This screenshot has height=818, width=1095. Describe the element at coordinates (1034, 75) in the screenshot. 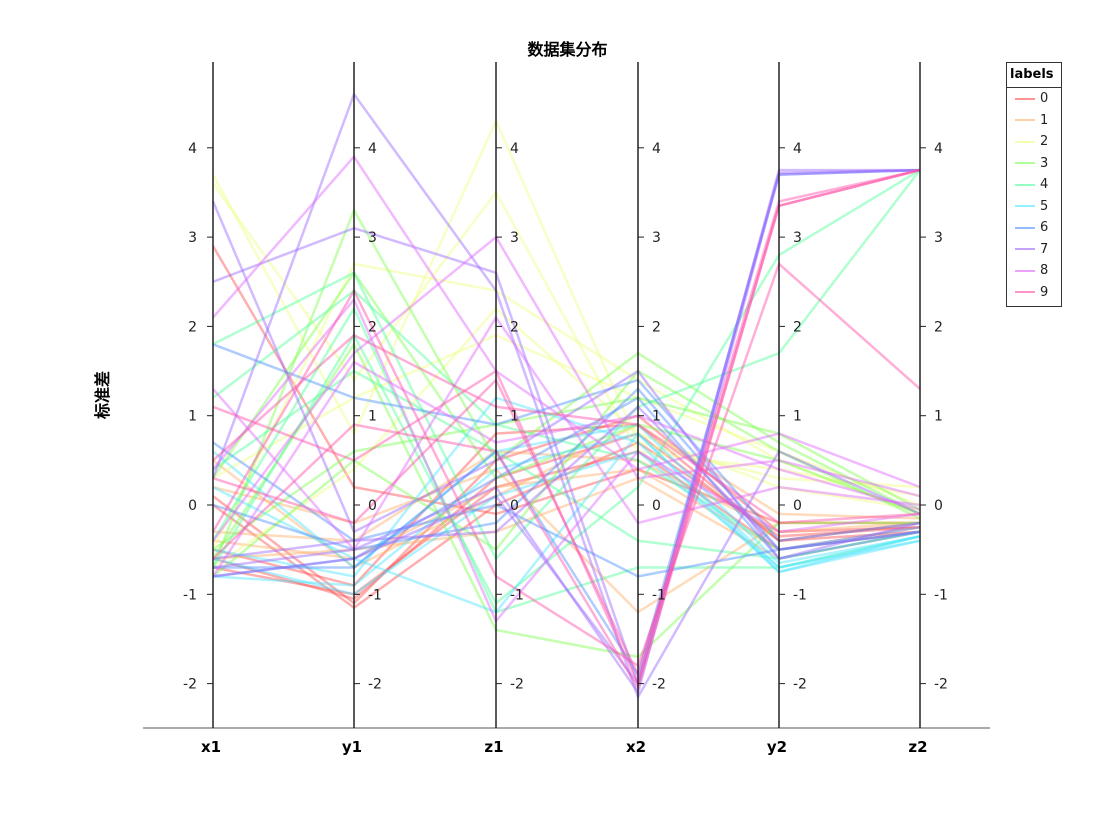

I see `legend-title: labels` at that location.